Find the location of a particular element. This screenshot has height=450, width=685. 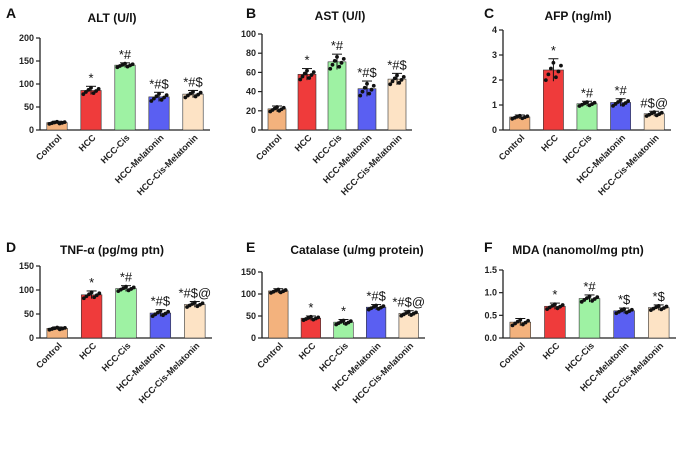

y-tick-label: 80 is located at coordinates (251, 53).